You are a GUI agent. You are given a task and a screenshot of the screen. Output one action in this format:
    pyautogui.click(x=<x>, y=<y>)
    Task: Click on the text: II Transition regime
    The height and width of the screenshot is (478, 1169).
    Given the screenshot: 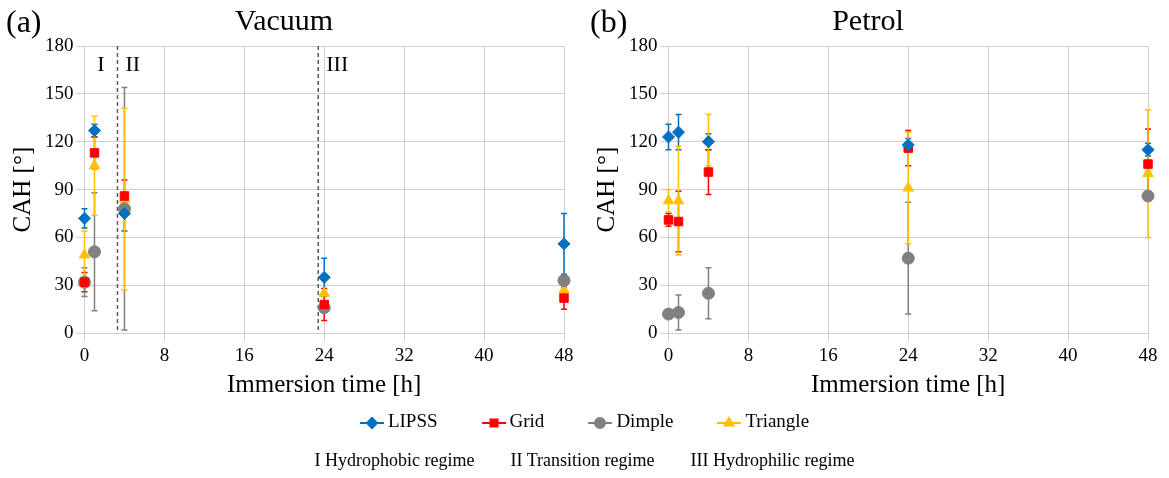 What is the action you would take?
    pyautogui.click(x=582, y=460)
    